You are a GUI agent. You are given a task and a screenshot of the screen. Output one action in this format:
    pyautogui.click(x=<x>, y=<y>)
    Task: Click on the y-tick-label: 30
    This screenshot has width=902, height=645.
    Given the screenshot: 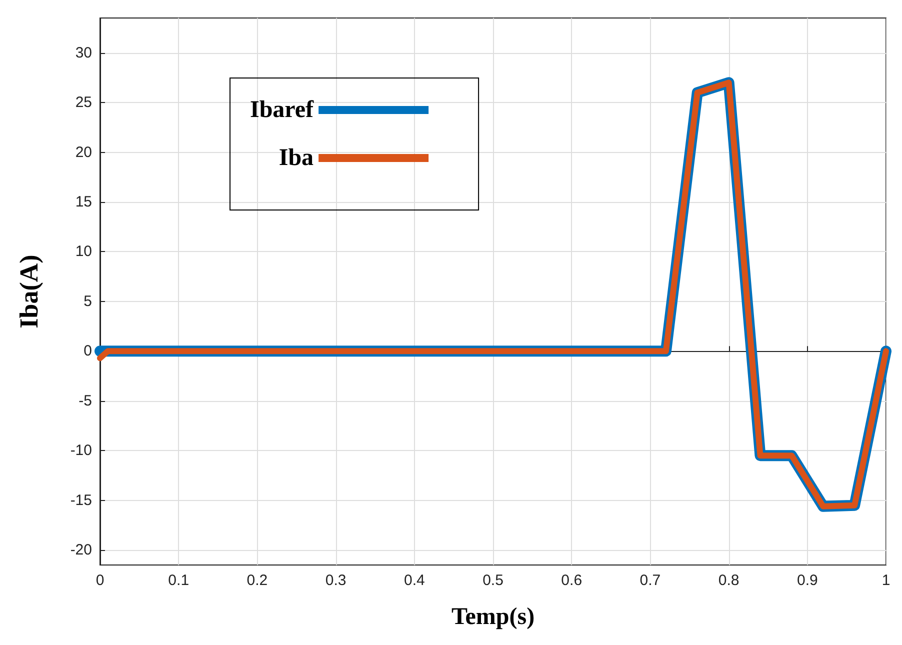 What is the action you would take?
    pyautogui.click(x=83, y=53)
    